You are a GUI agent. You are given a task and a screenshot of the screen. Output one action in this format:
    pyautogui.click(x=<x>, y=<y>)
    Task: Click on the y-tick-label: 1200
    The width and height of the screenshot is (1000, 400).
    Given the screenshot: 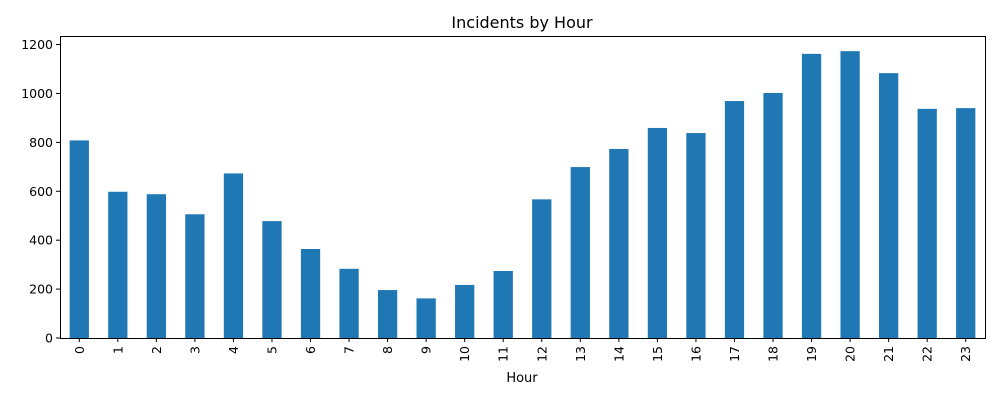 What is the action you would take?
    pyautogui.click(x=37, y=44)
    